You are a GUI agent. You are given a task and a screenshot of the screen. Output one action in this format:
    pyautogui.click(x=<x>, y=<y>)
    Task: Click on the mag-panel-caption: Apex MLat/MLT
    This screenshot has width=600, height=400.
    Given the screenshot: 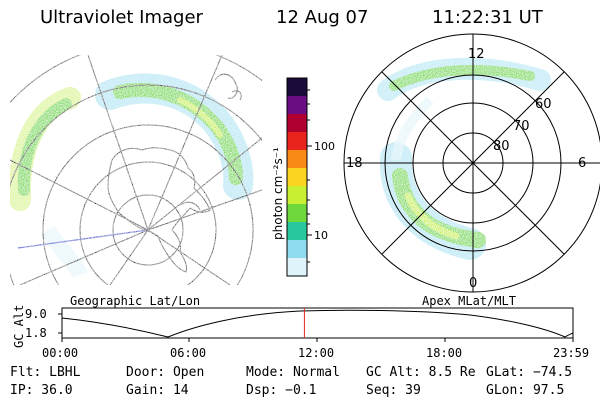 What is the action you would take?
    pyautogui.click(x=469, y=301)
    